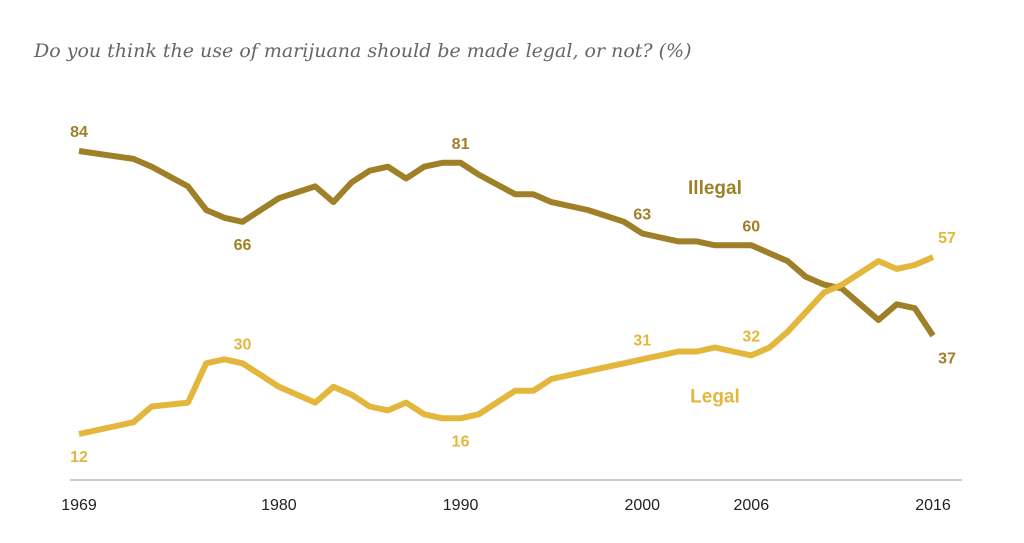  I want to click on illegal-data-label-2006: 60, so click(751, 226).